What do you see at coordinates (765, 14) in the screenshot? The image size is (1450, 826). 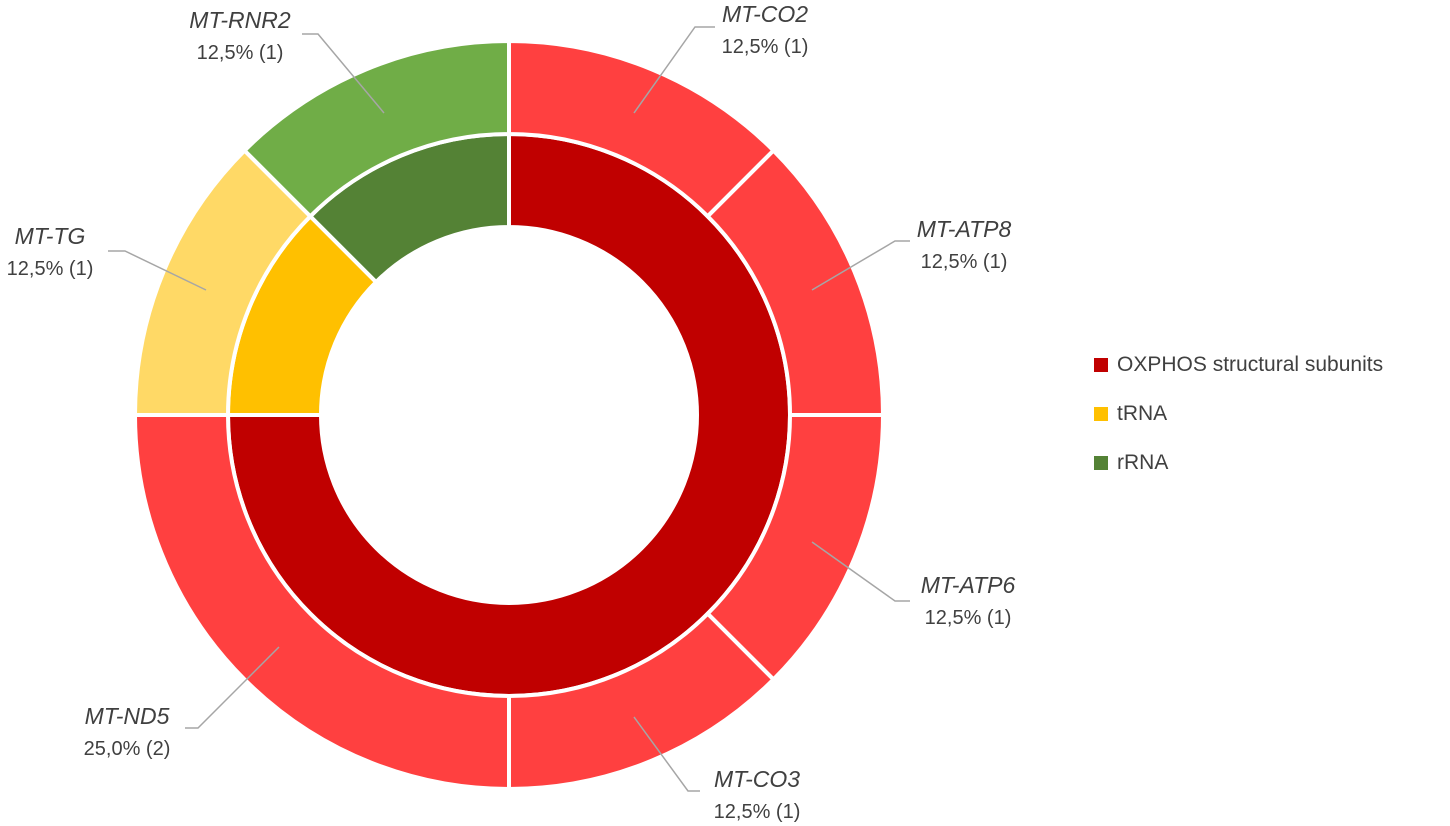 I see `label-name-mt-co2: MT-CO2` at bounding box center [765, 14].